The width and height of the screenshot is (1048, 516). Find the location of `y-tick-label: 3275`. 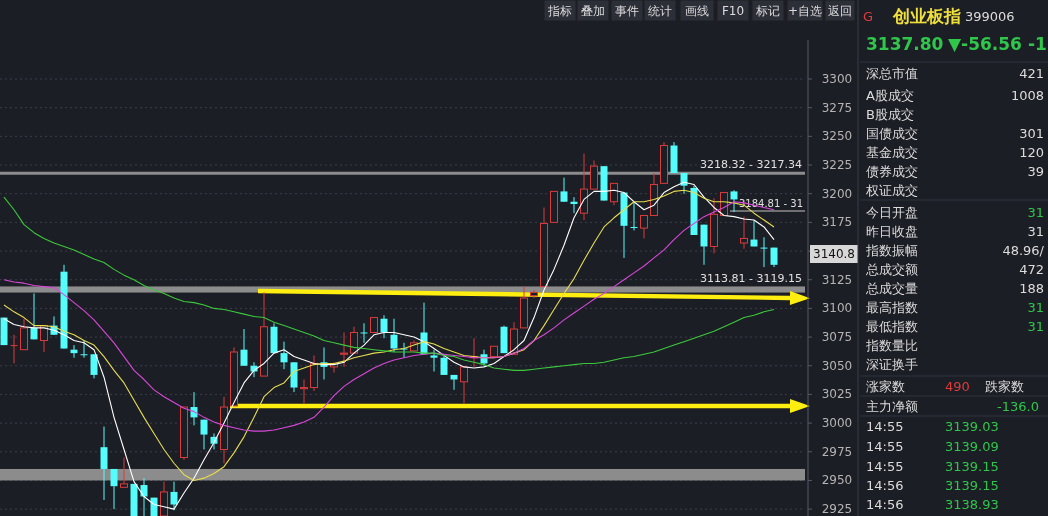

y-tick-label: 3275 is located at coordinates (837, 107).